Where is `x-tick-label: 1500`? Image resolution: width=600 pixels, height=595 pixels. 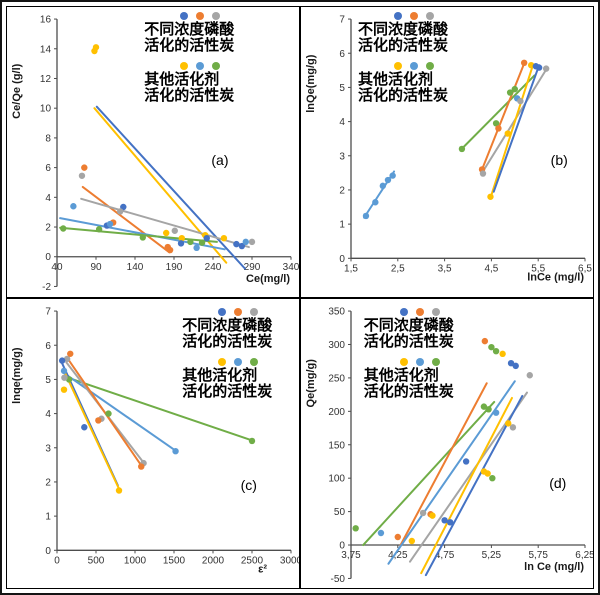
x-tick-label: 1500 is located at coordinates (174, 560).